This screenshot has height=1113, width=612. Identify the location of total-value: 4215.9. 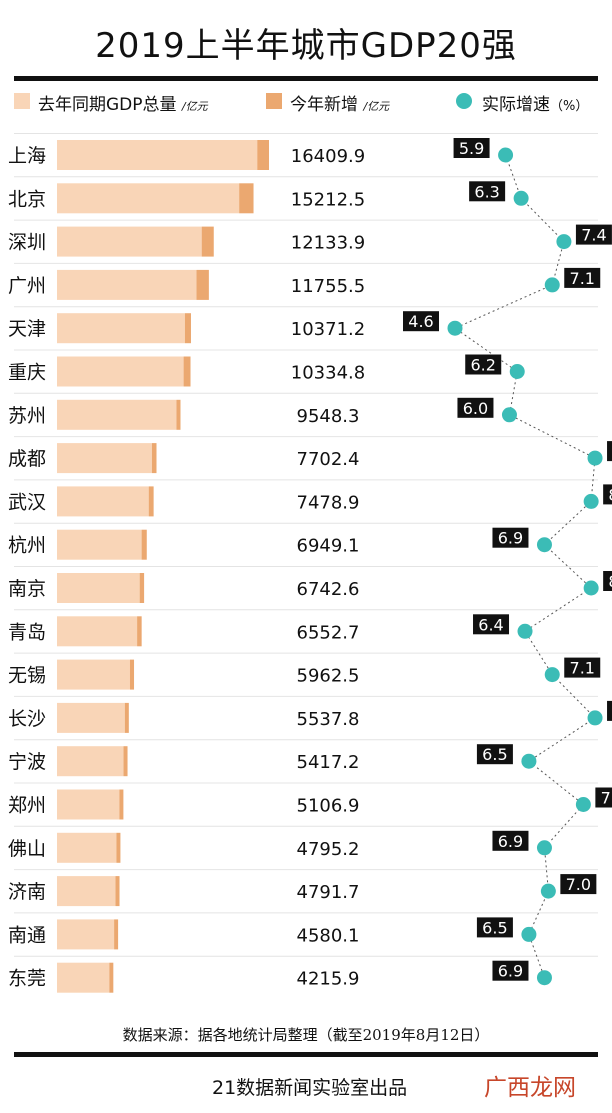
(328, 979).